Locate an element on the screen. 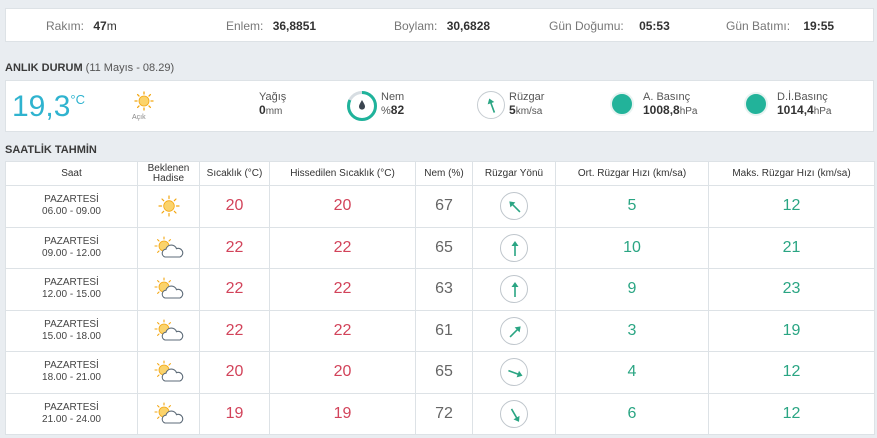 The image size is (877, 438). altitude: Rakım: 47m is located at coordinates (81, 26).